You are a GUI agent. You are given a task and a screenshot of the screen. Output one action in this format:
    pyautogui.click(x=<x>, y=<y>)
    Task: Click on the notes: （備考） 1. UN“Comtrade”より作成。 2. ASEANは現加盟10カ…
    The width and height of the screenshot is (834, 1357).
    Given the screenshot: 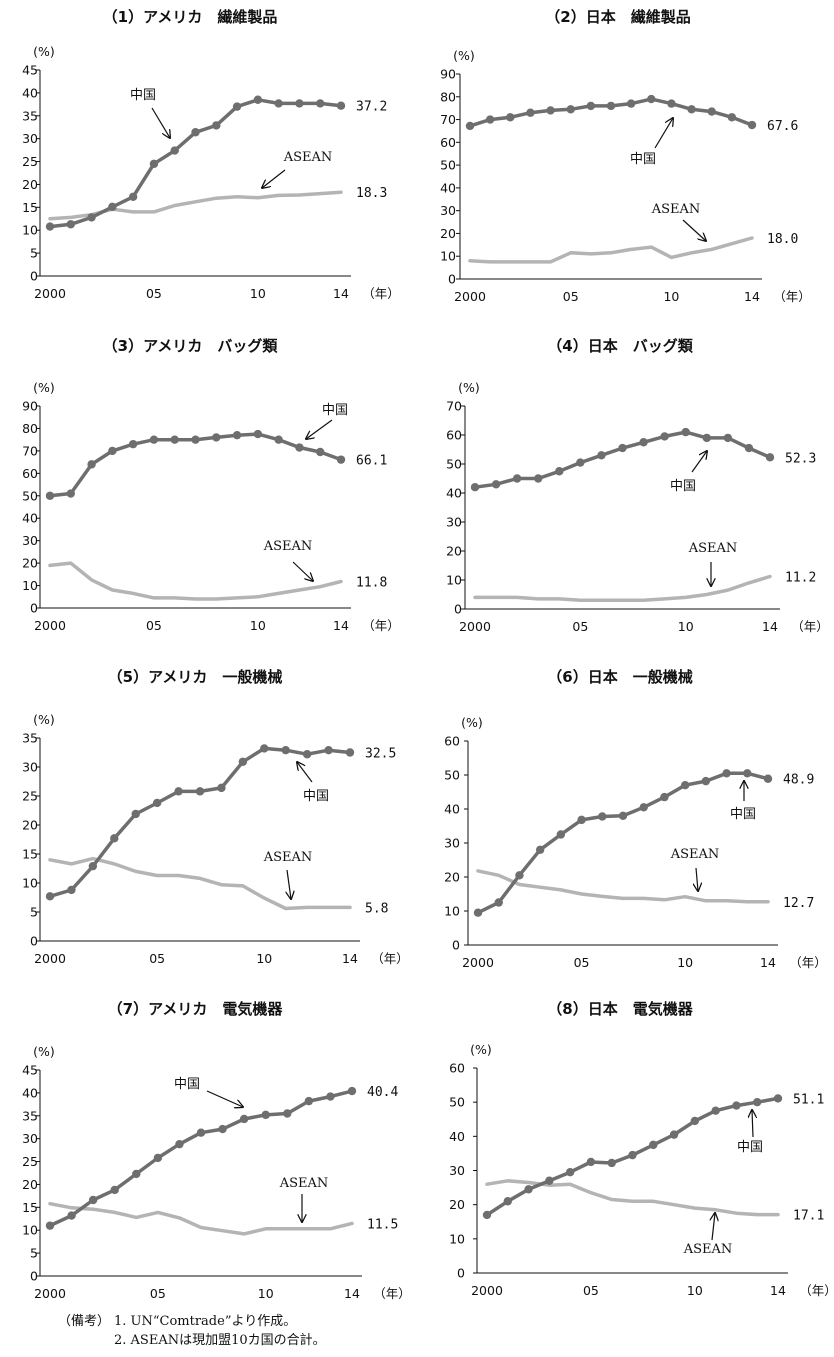 What is the action you would take?
    pyautogui.click(x=192, y=1331)
    